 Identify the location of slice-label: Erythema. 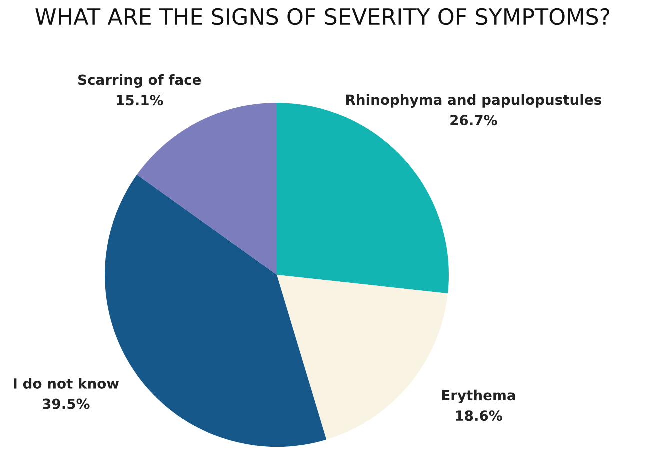
(479, 397).